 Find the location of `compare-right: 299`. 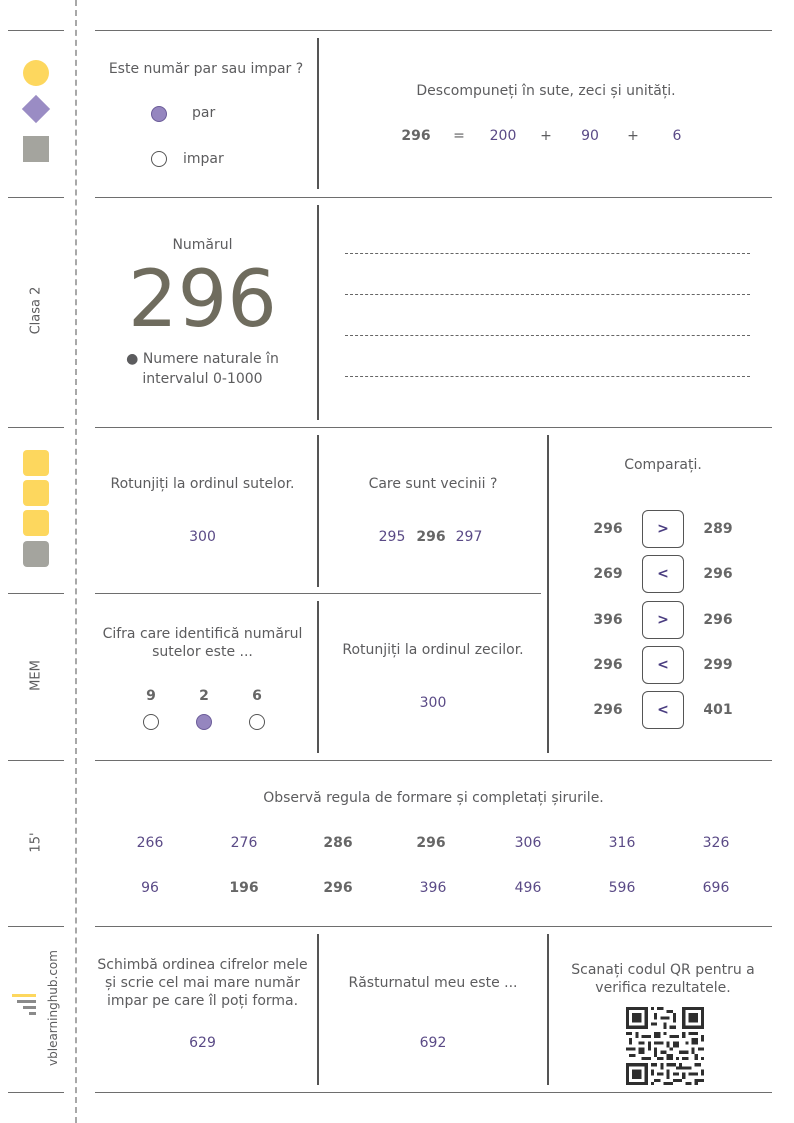

compare-right: 299 is located at coordinates (718, 665).